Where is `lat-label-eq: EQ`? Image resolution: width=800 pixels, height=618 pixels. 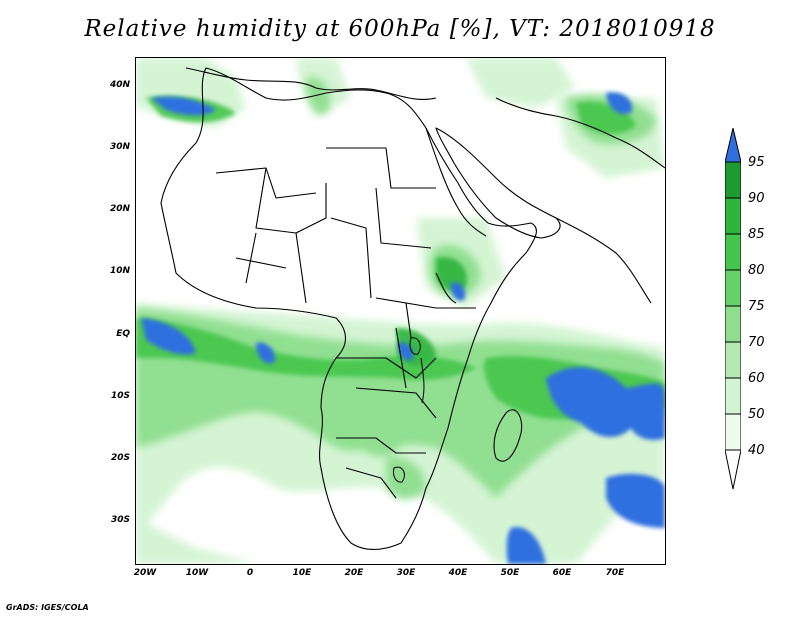 lat-label-eq: EQ is located at coordinates (123, 334).